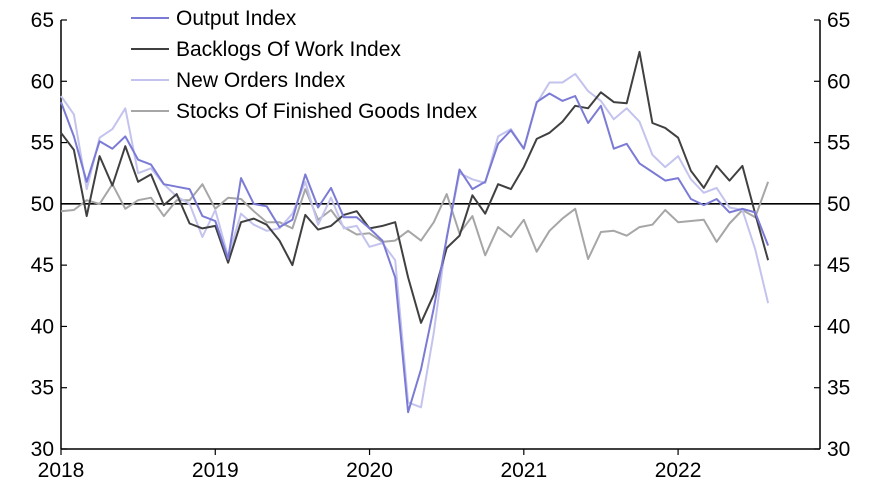 This screenshot has width=886, height=497. Describe the element at coordinates (261, 80) in the screenshot. I see `legend-label-3: New Orders Index` at that location.